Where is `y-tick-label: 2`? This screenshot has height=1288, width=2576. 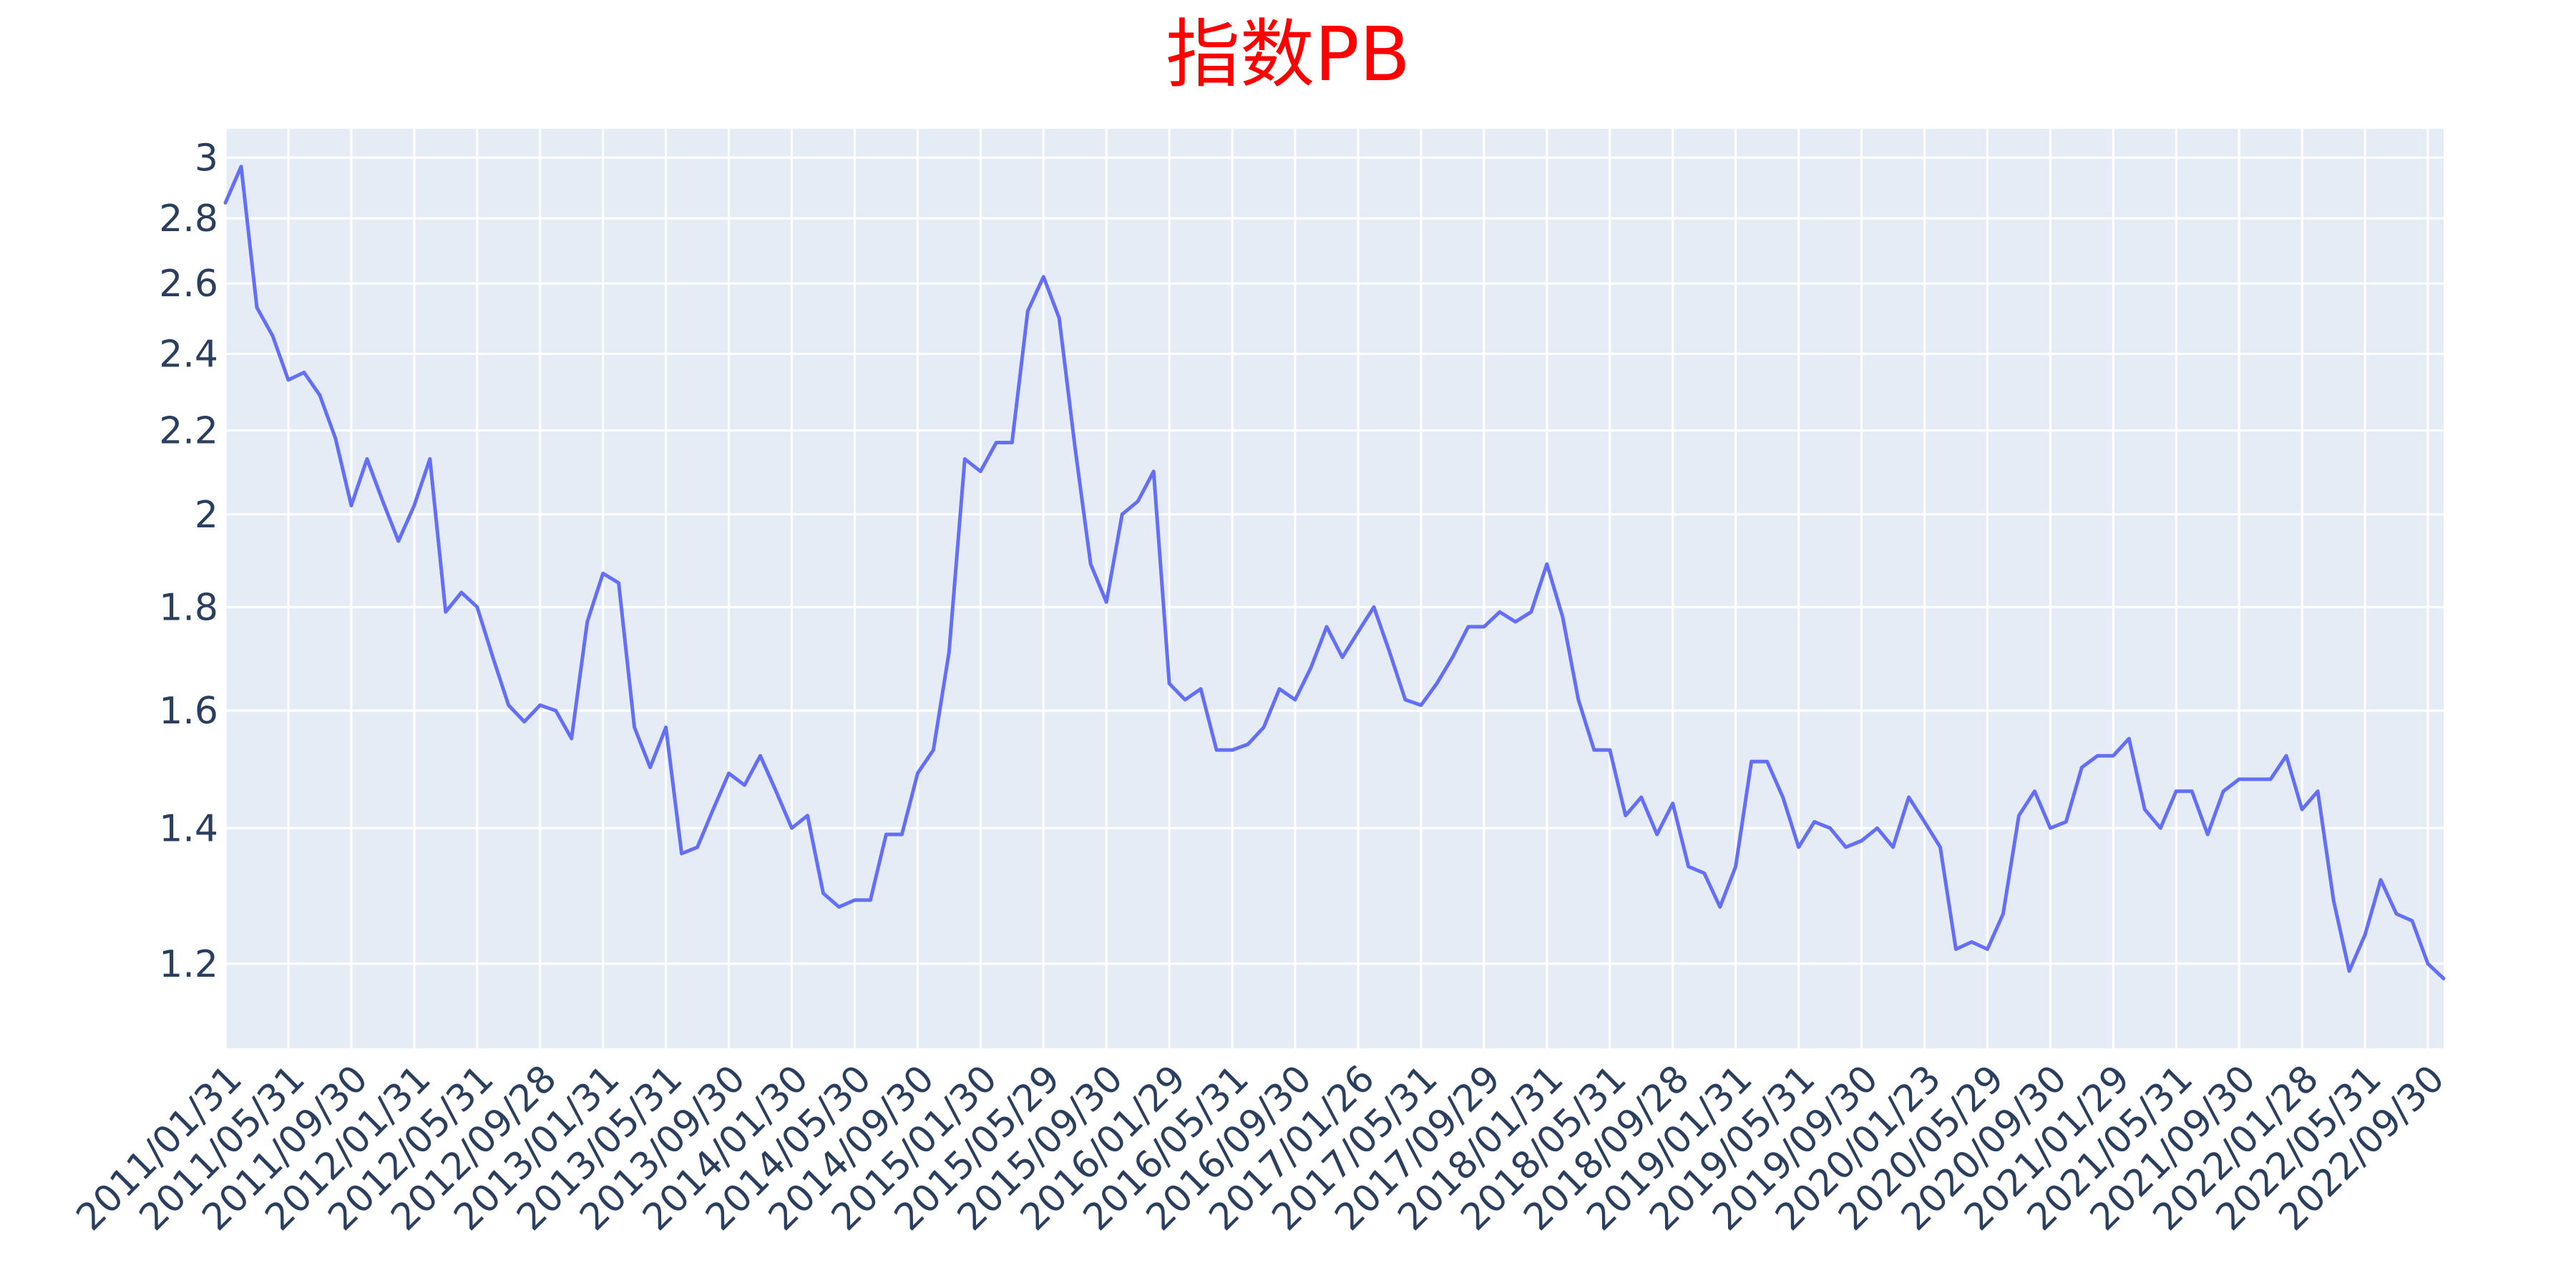 y-tick-label: 2 is located at coordinates (206, 515).